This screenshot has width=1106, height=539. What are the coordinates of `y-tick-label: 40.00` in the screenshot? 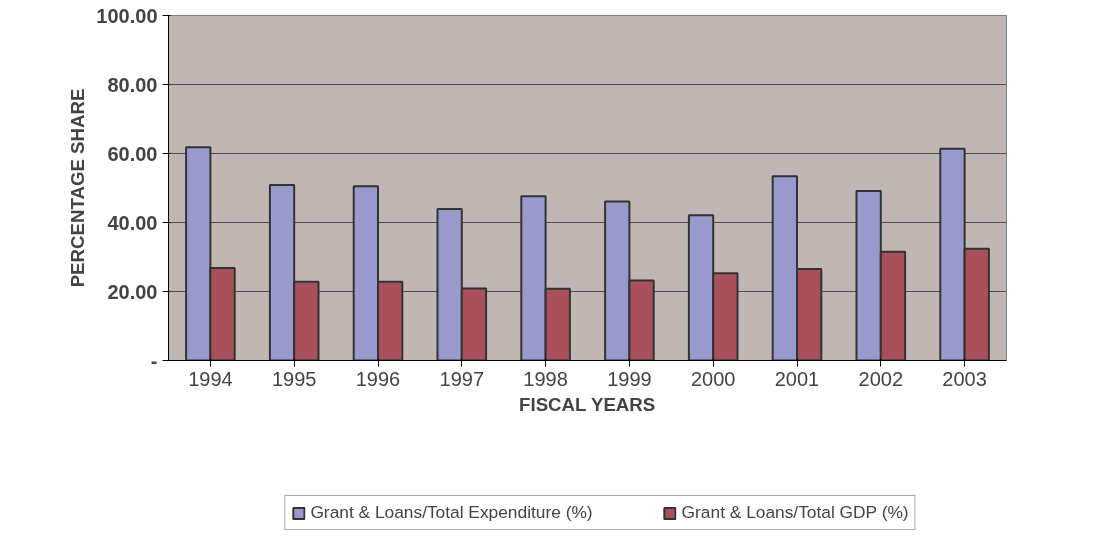 It's located at (132, 222).